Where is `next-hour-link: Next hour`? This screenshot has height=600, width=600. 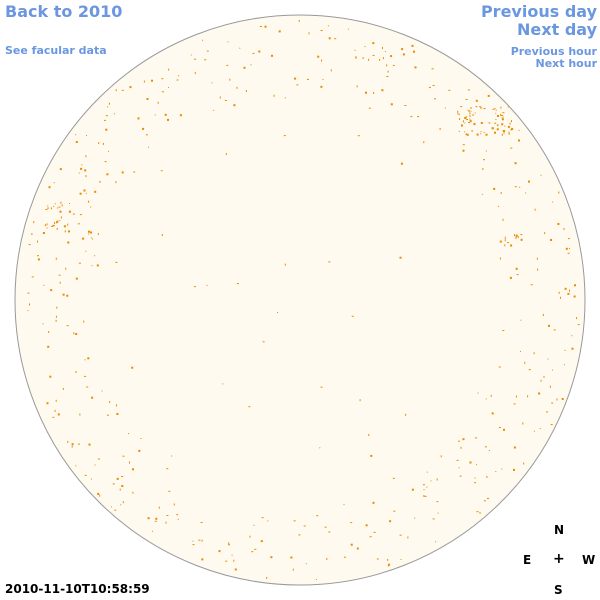
next-hour-link: Next hour is located at coordinates (566, 63).